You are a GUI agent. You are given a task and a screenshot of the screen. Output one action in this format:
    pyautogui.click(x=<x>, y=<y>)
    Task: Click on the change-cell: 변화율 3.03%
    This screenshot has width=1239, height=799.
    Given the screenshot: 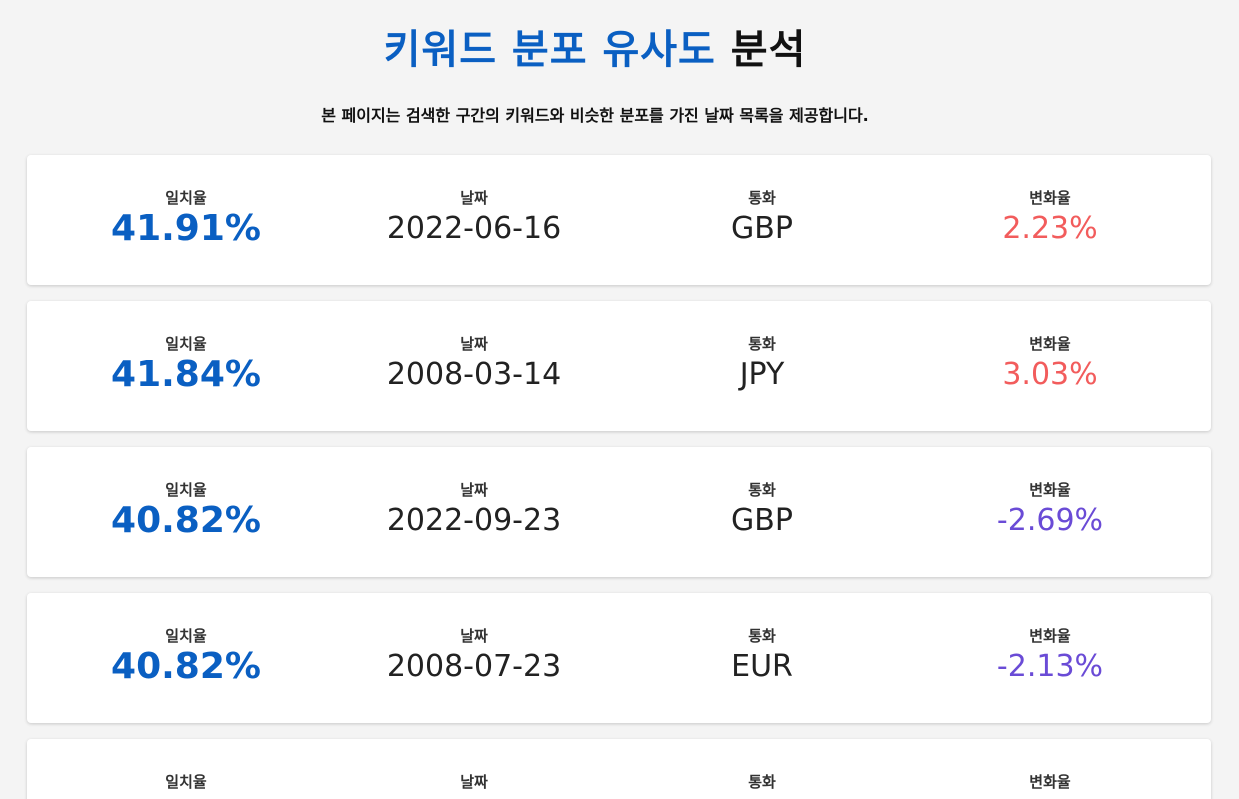 What is the action you would take?
    pyautogui.click(x=1050, y=364)
    